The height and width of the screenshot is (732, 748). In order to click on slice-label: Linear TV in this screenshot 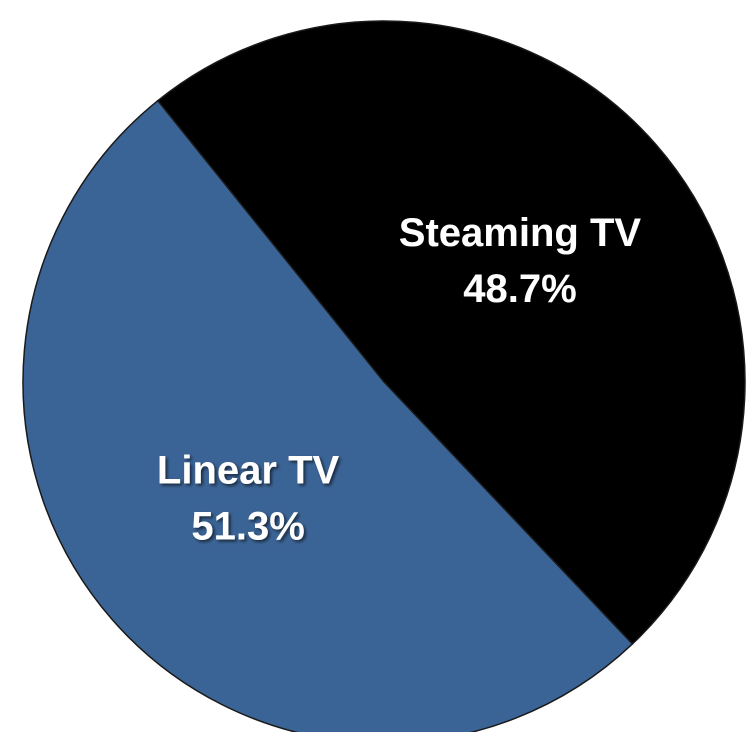, I will do `click(248, 470)`.